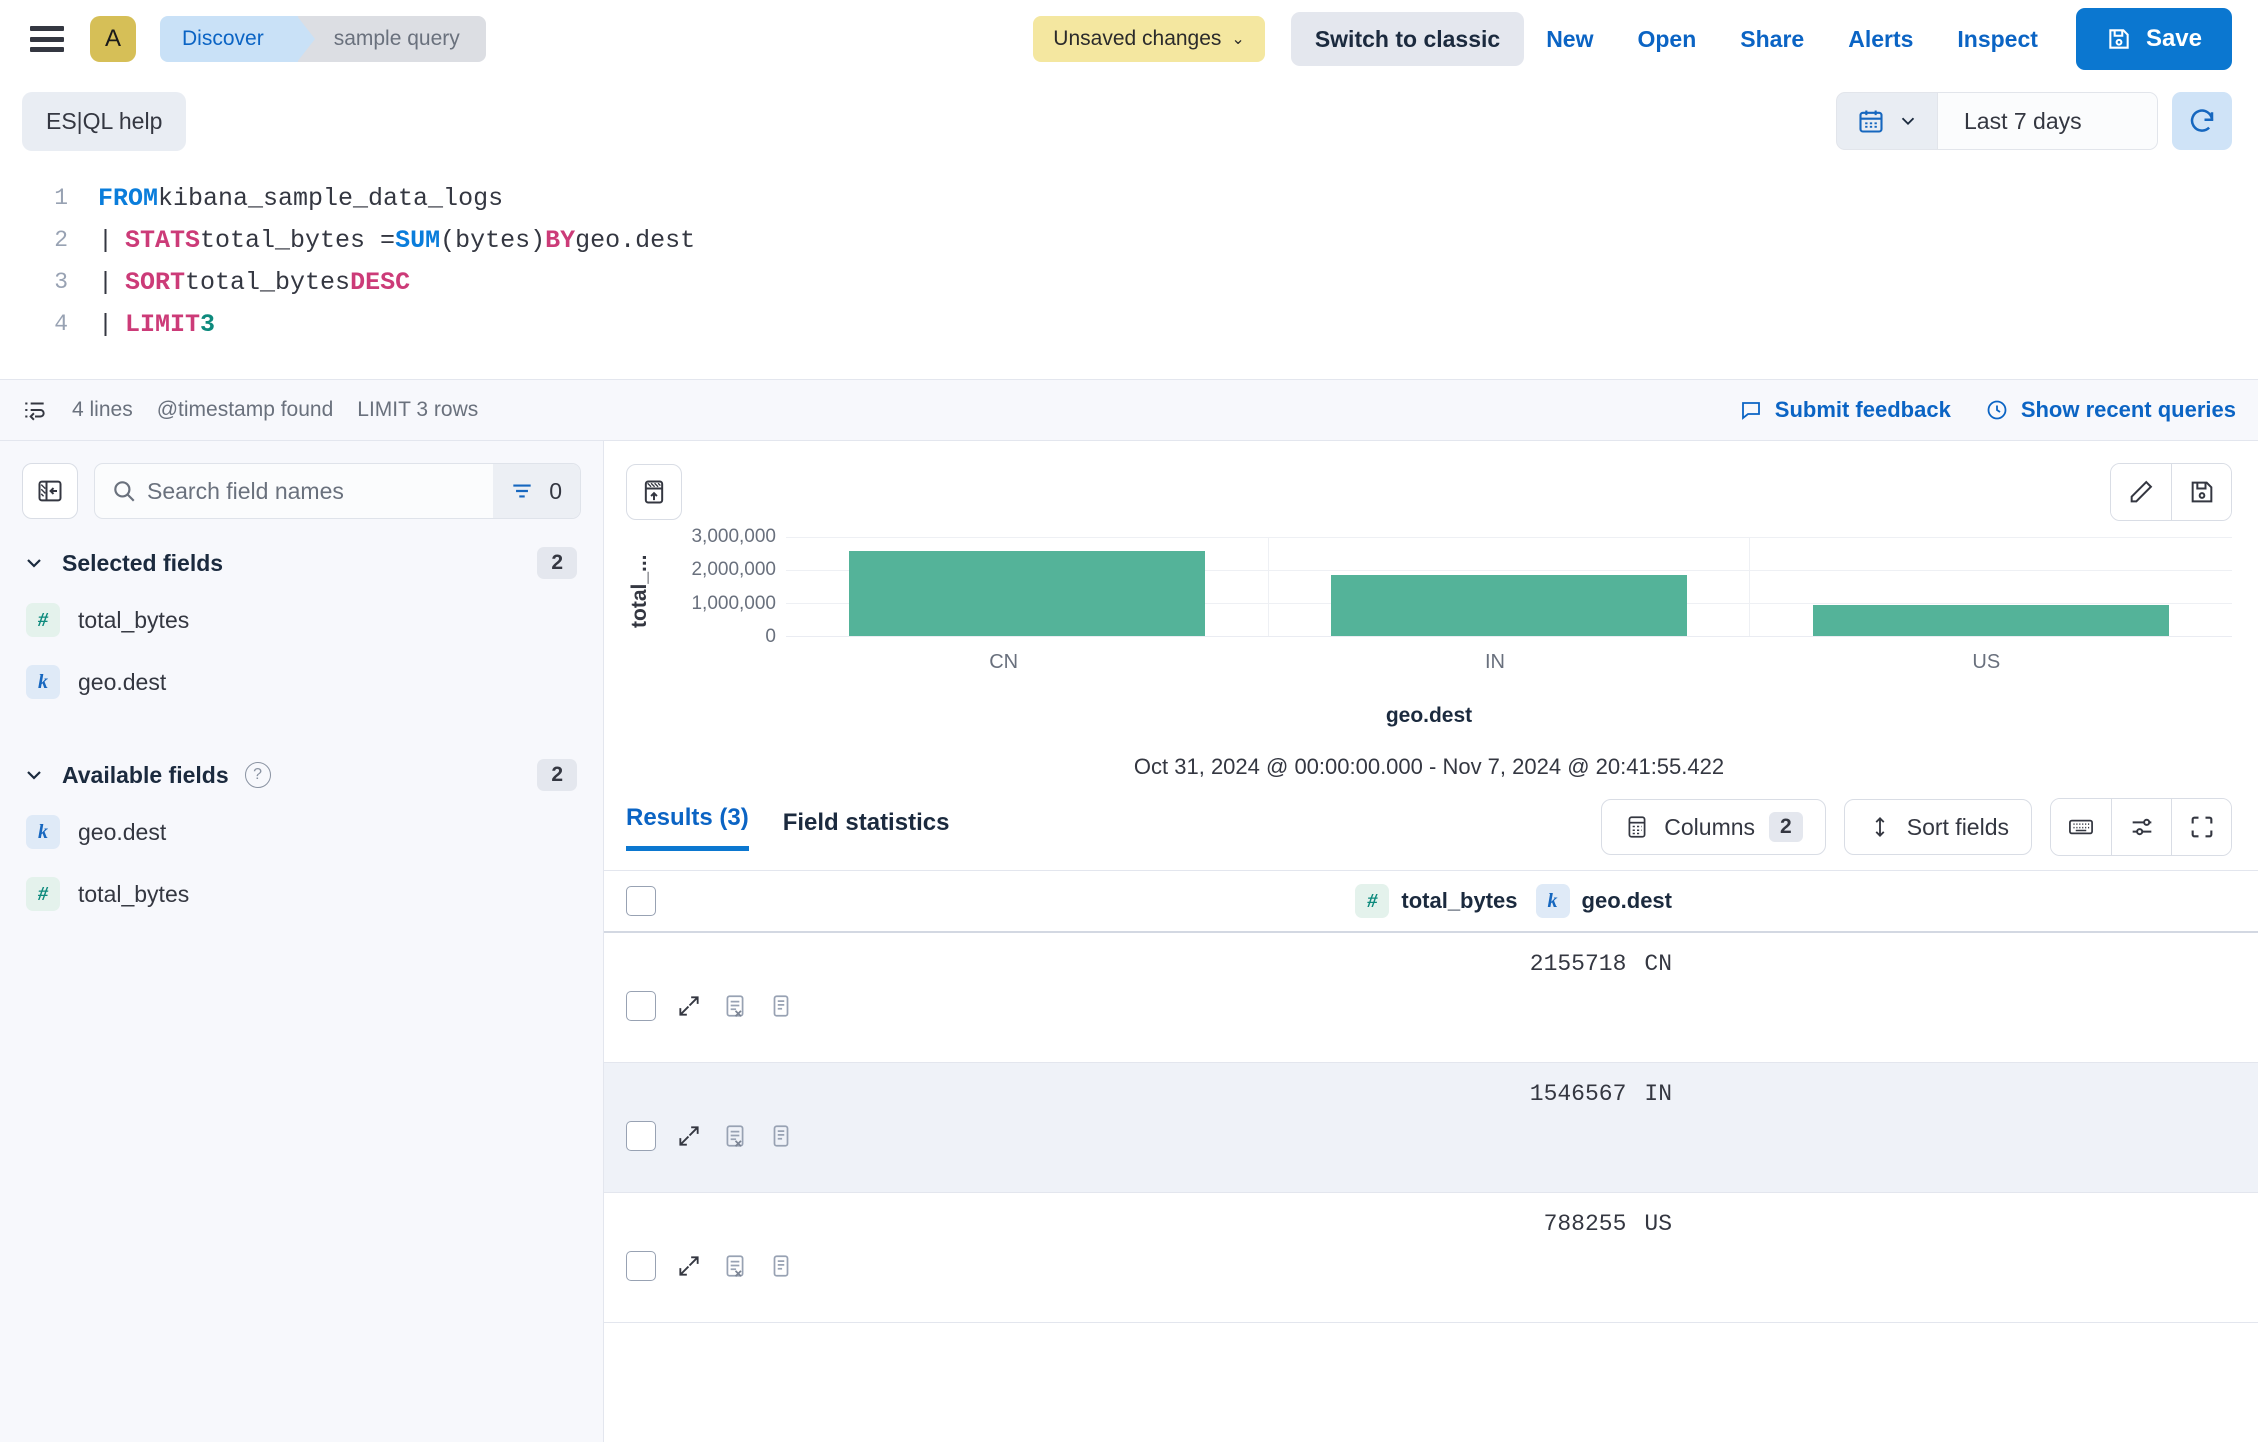 The image size is (2258, 1442). I want to click on bar-in, so click(1509, 605).